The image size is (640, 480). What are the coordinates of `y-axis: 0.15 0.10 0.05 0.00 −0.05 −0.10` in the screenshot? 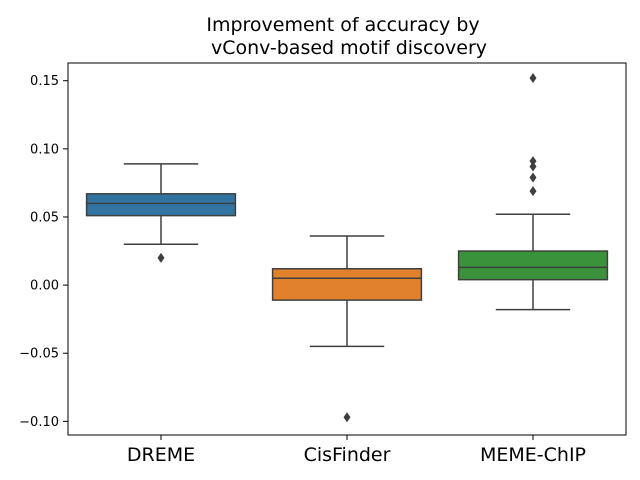 It's located at (43, 252).